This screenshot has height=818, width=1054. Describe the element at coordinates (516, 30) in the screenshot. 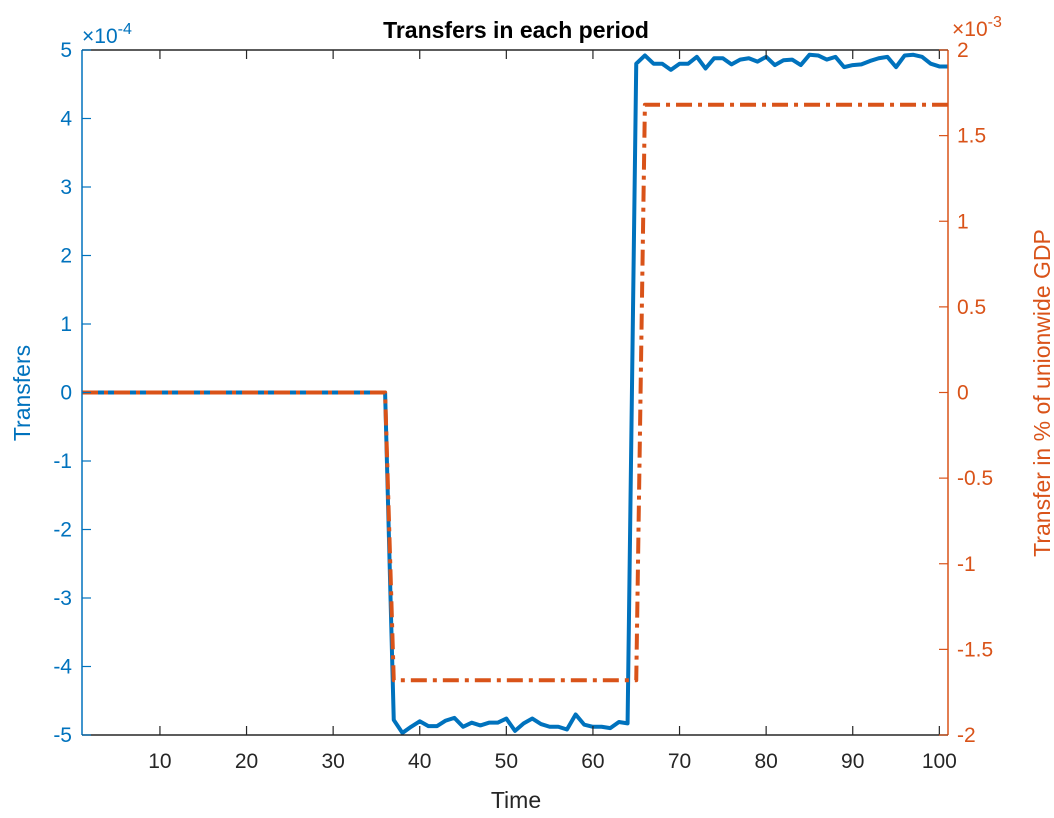

I see `chart-title: Transfers in each period` at that location.